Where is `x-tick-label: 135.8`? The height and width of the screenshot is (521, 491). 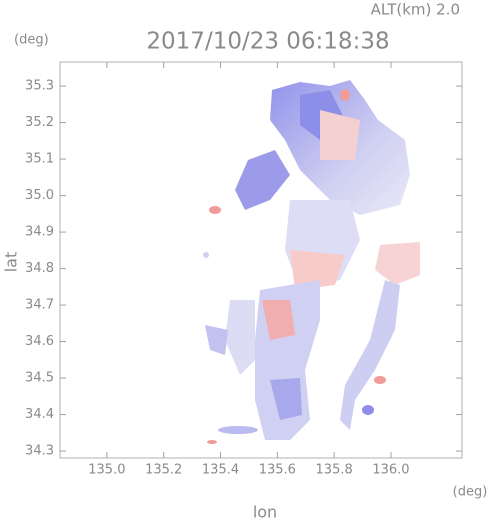
x-tick-label: 135.8 is located at coordinates (334, 470).